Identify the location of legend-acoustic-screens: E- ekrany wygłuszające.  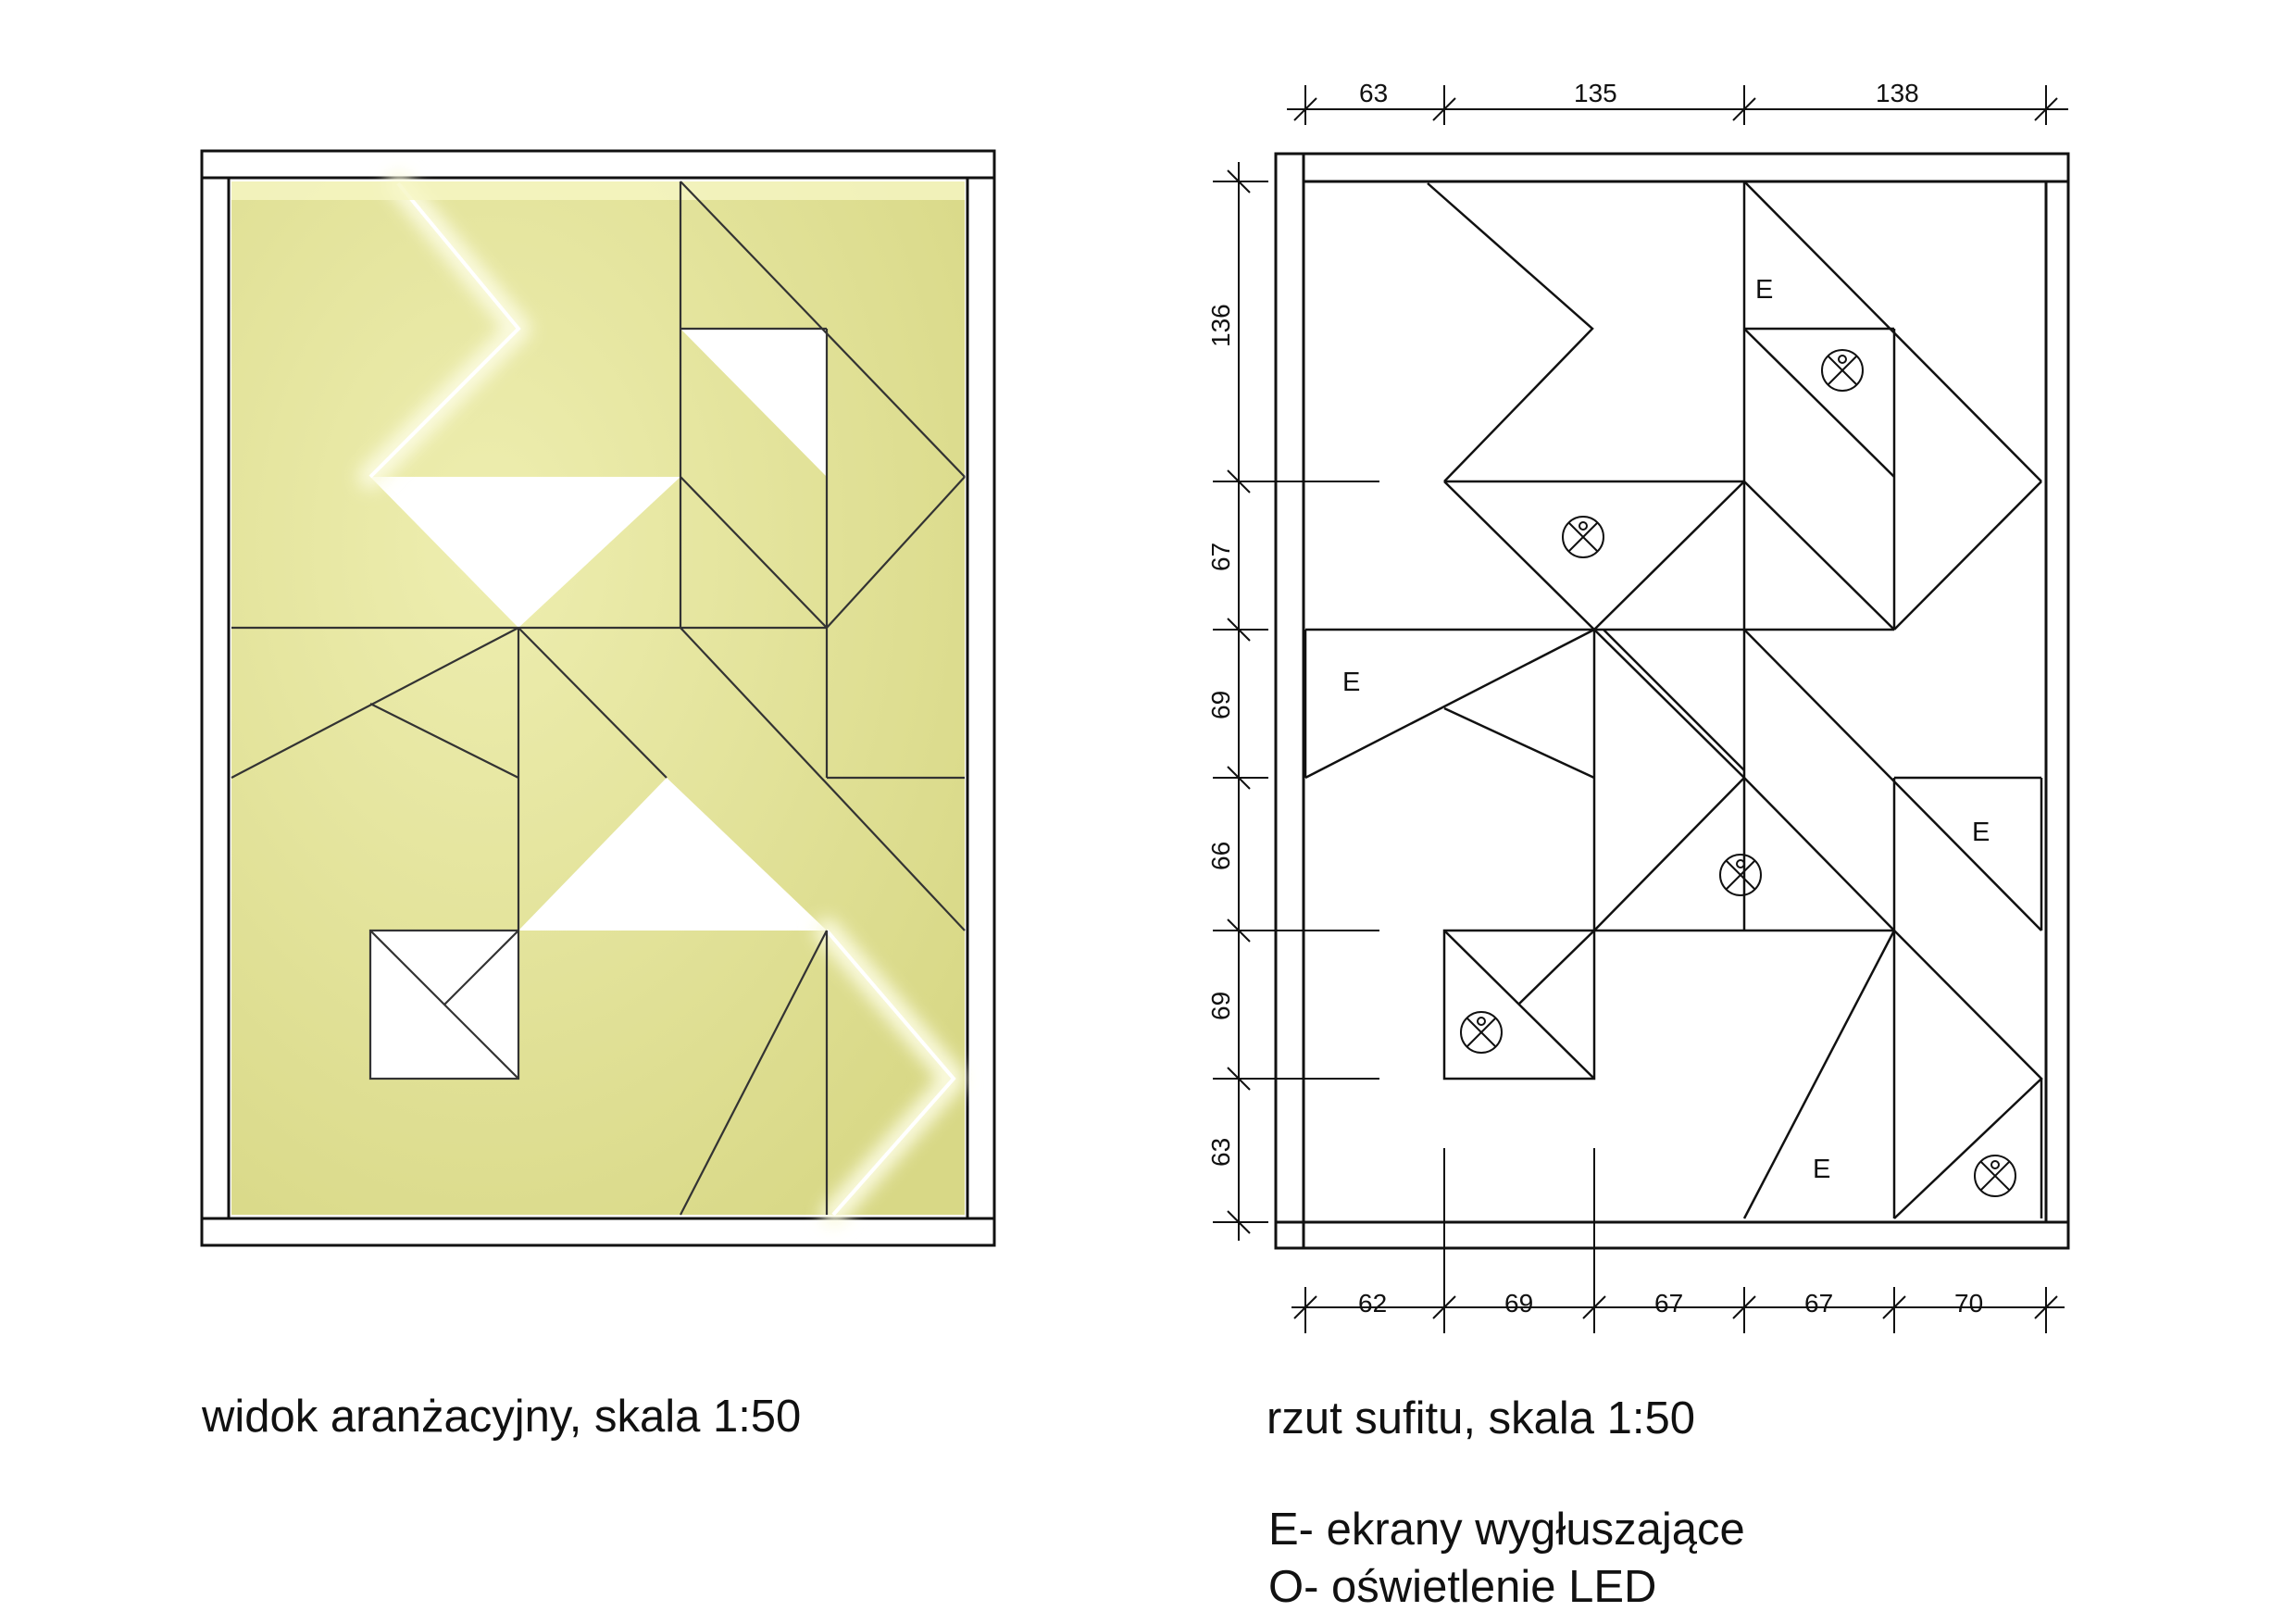
(1506, 1530).